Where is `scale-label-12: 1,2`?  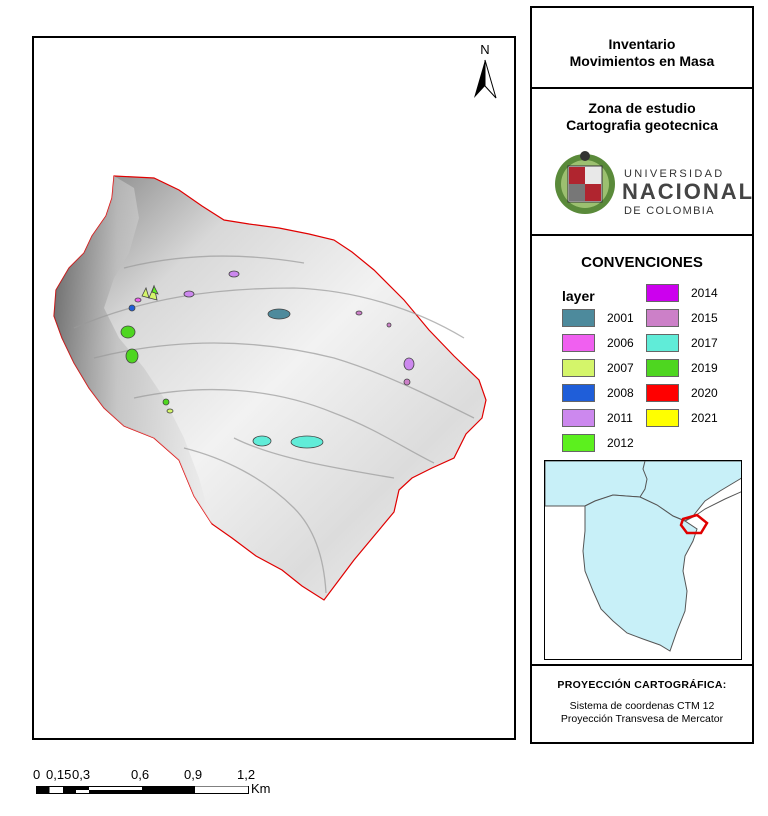 scale-label-12: 1,2 is located at coordinates (246, 774).